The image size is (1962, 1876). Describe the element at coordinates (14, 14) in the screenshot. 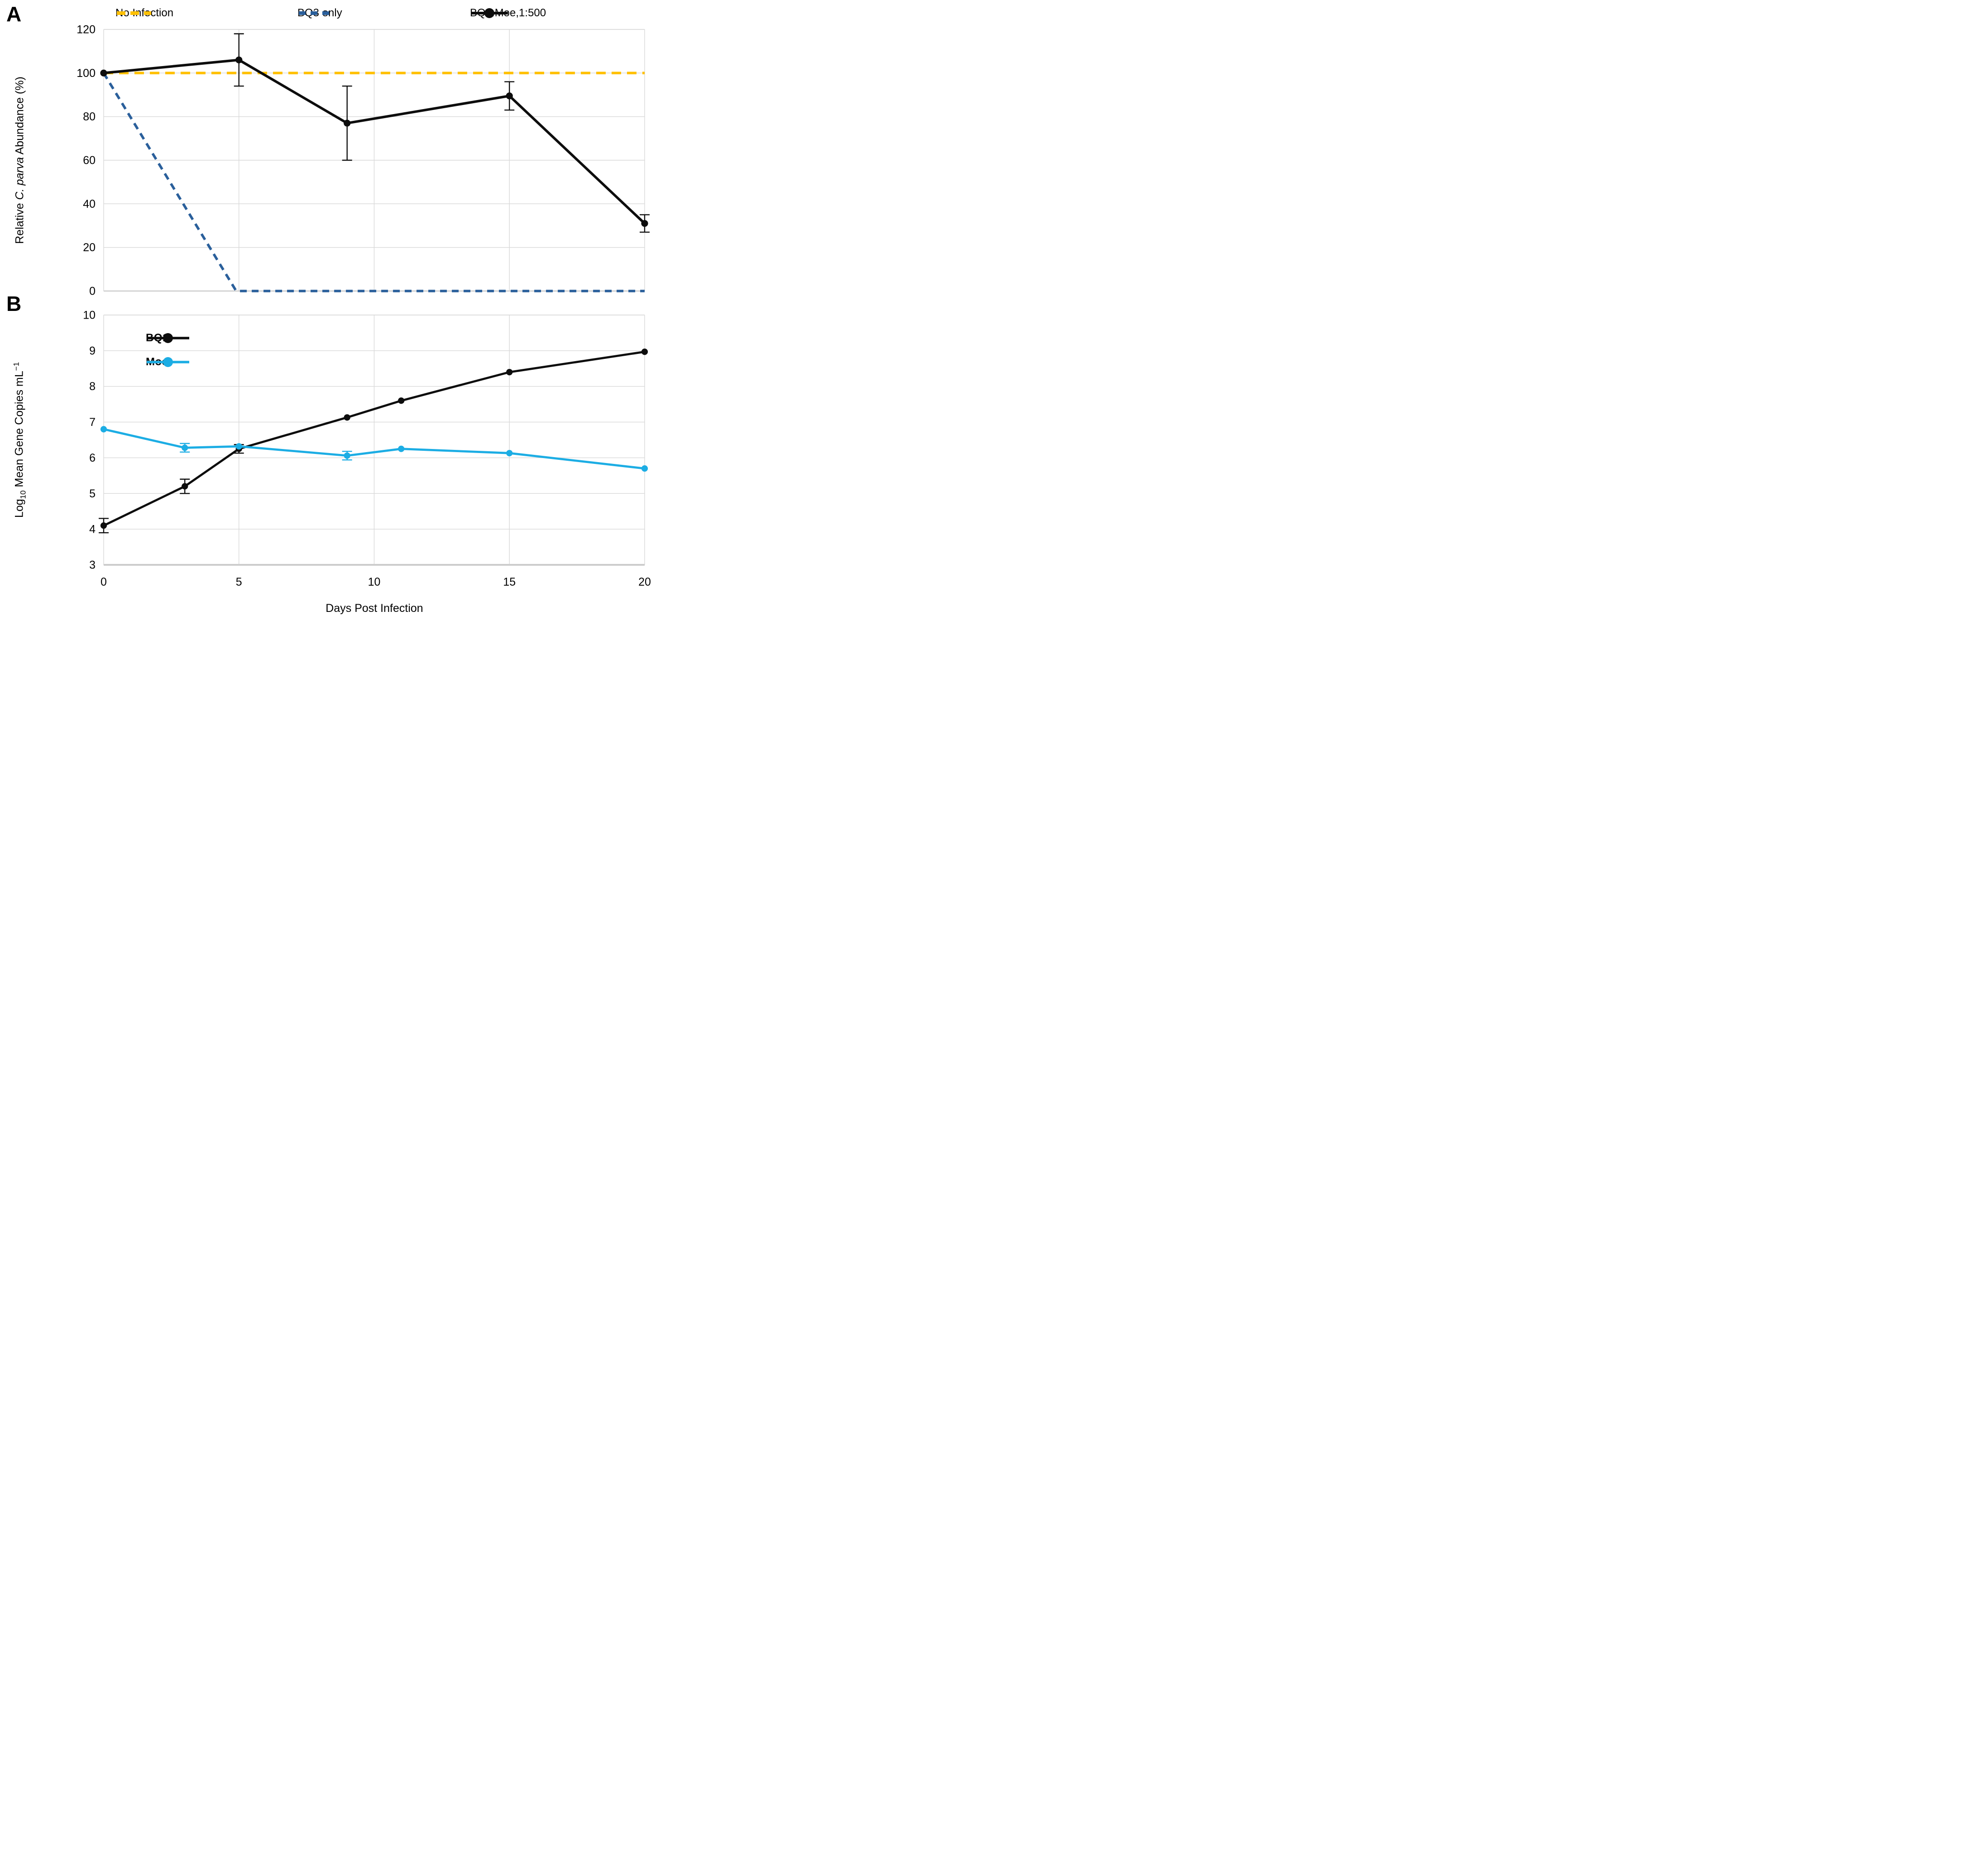

I see `panel-a-letter: A` at that location.